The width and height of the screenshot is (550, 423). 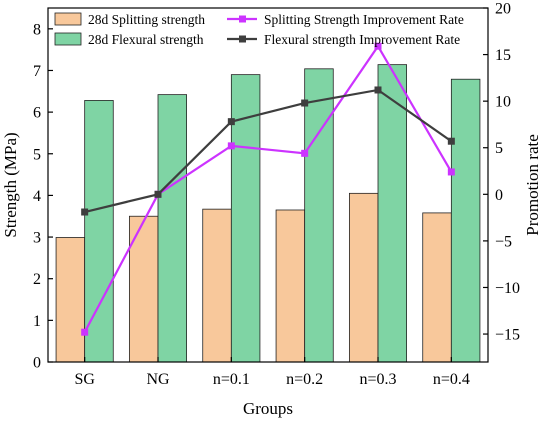 What do you see at coordinates (84, 379) in the screenshot?
I see `x-tick-label: SG` at bounding box center [84, 379].